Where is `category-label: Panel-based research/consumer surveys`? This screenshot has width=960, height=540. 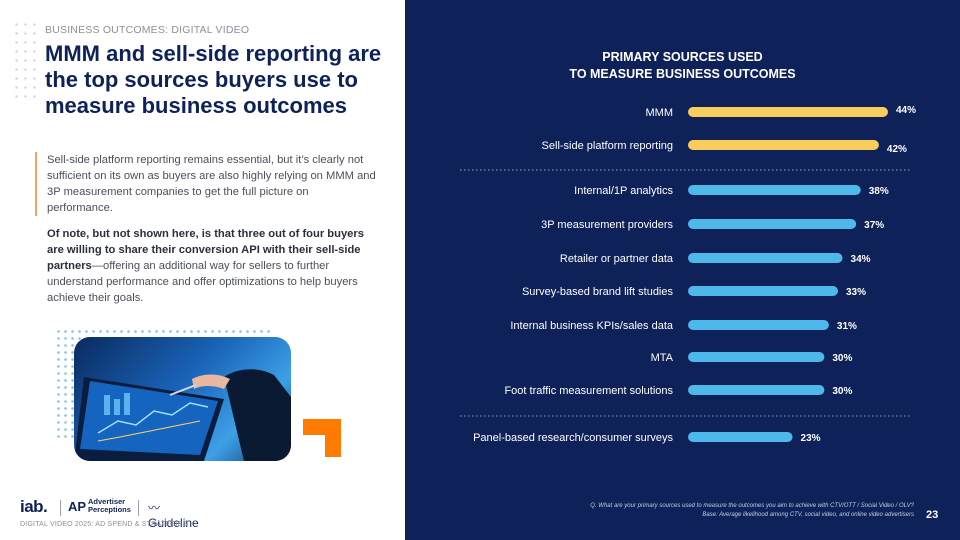 category-label: Panel-based research/consumer surveys is located at coordinates (573, 438).